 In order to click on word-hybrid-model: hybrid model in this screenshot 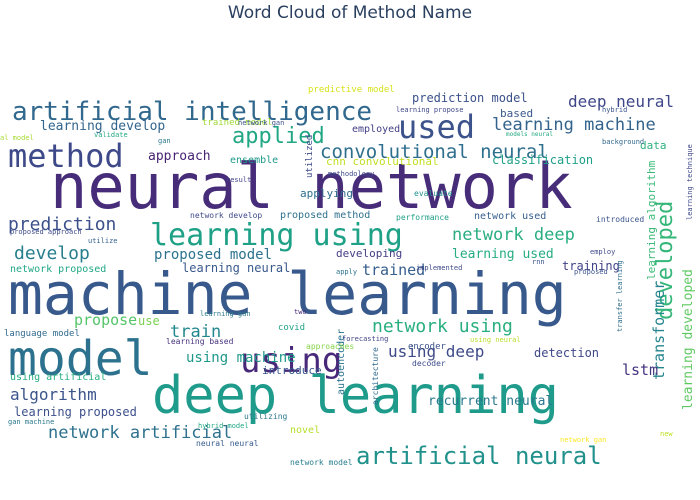, I will do `click(223, 426)`.